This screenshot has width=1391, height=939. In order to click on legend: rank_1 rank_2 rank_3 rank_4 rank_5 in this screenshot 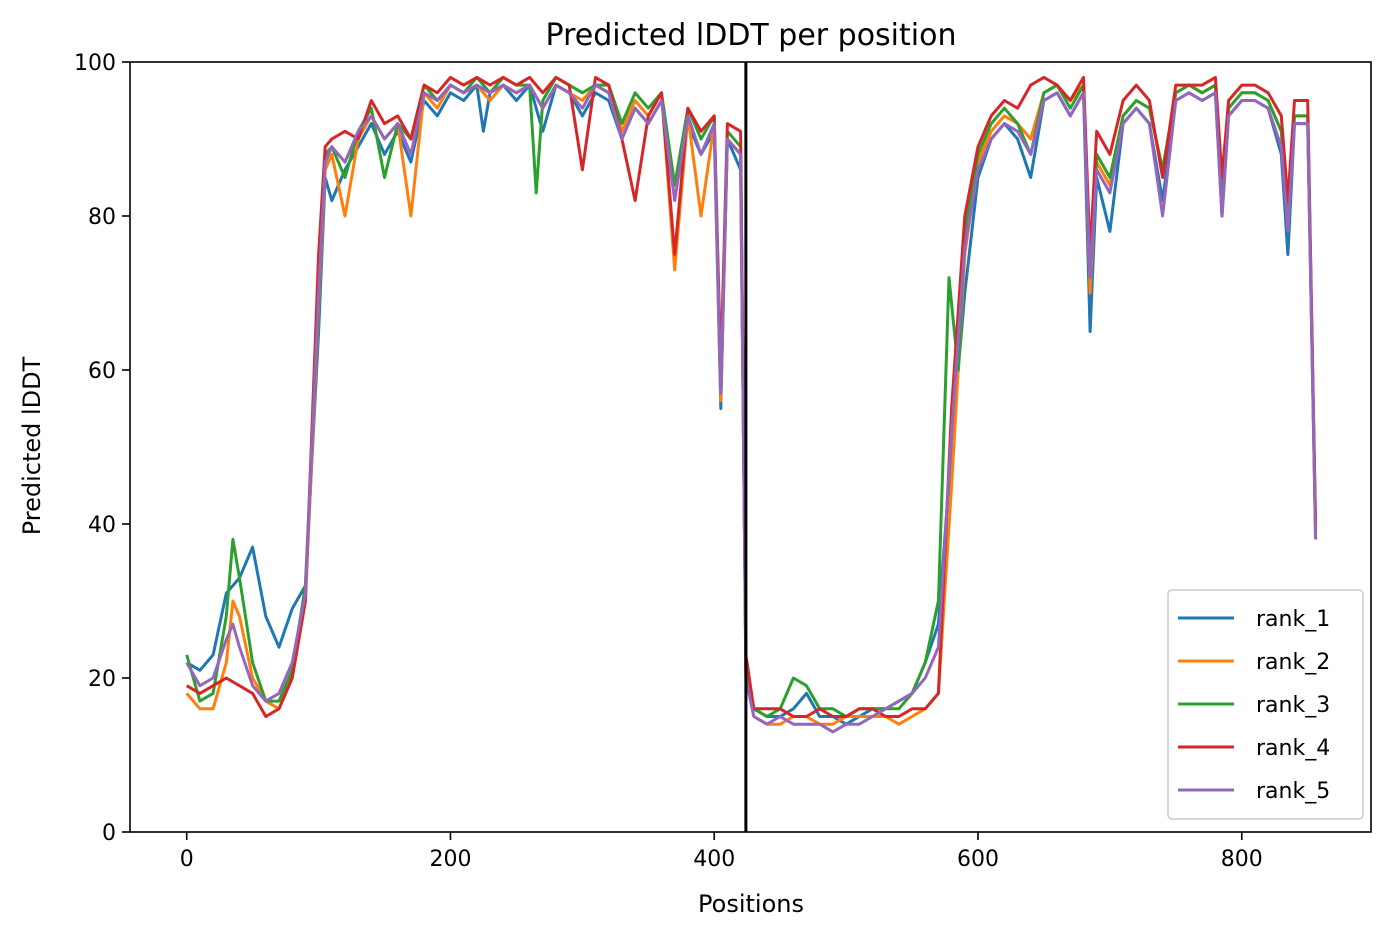, I will do `click(1265, 704)`.